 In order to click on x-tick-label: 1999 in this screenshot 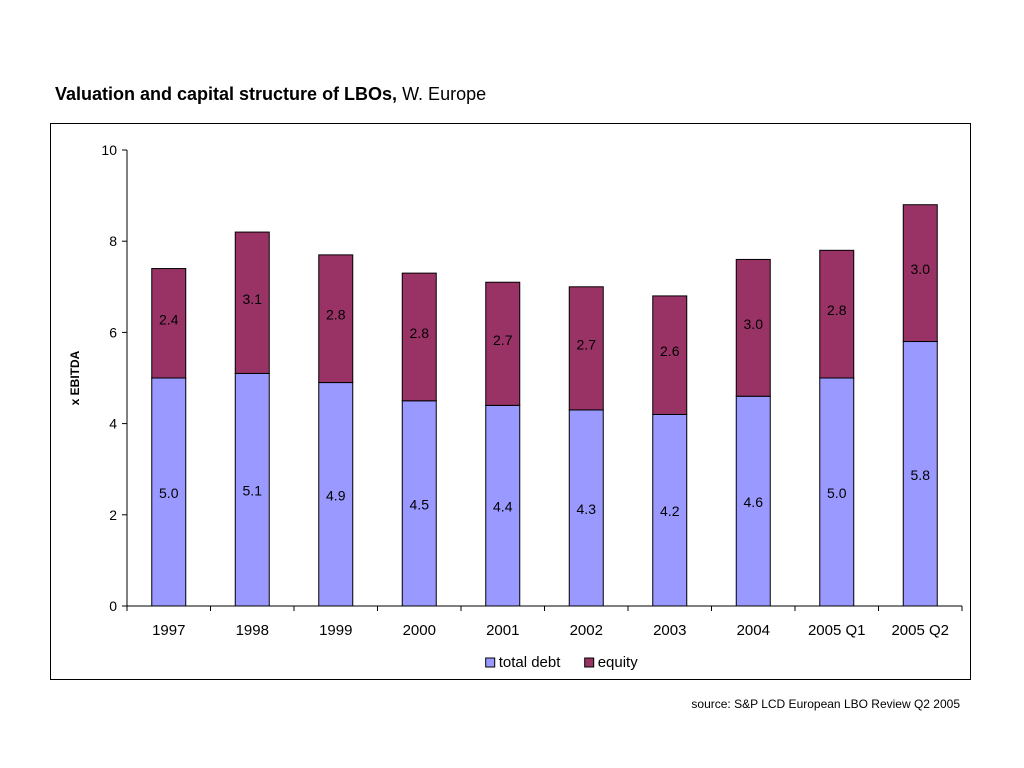, I will do `click(335, 630)`.